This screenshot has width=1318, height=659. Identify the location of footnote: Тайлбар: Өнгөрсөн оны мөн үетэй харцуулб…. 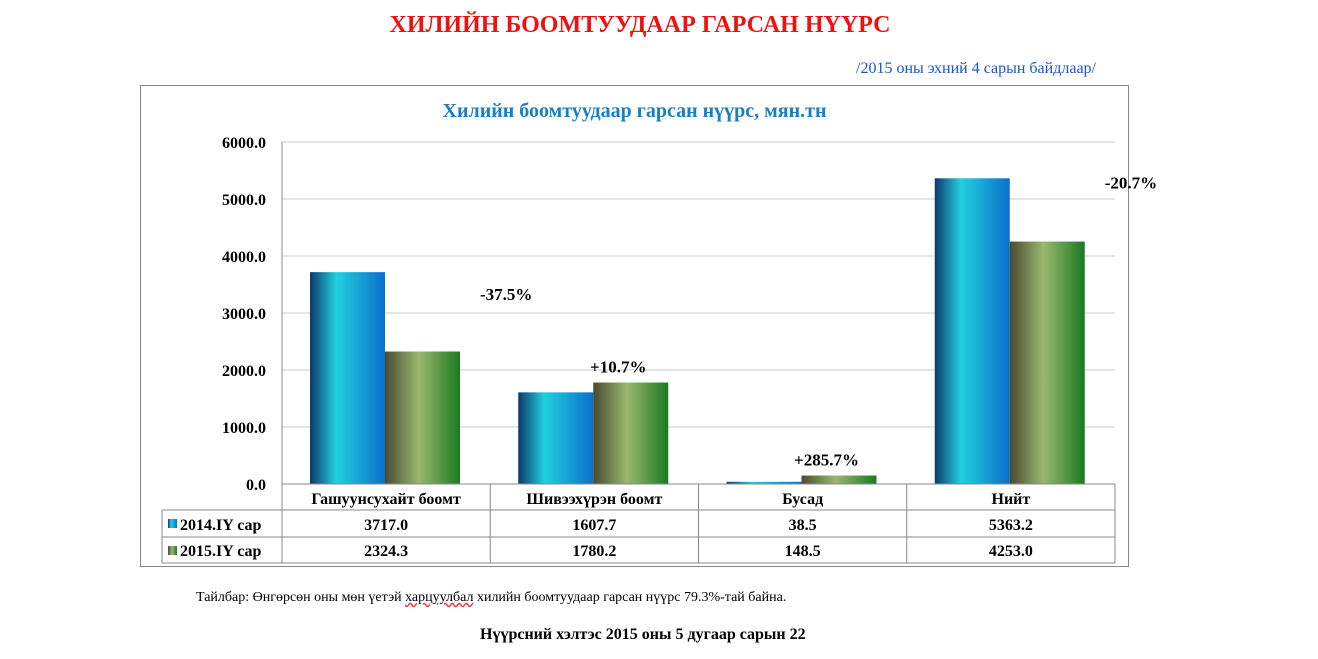
(491, 597).